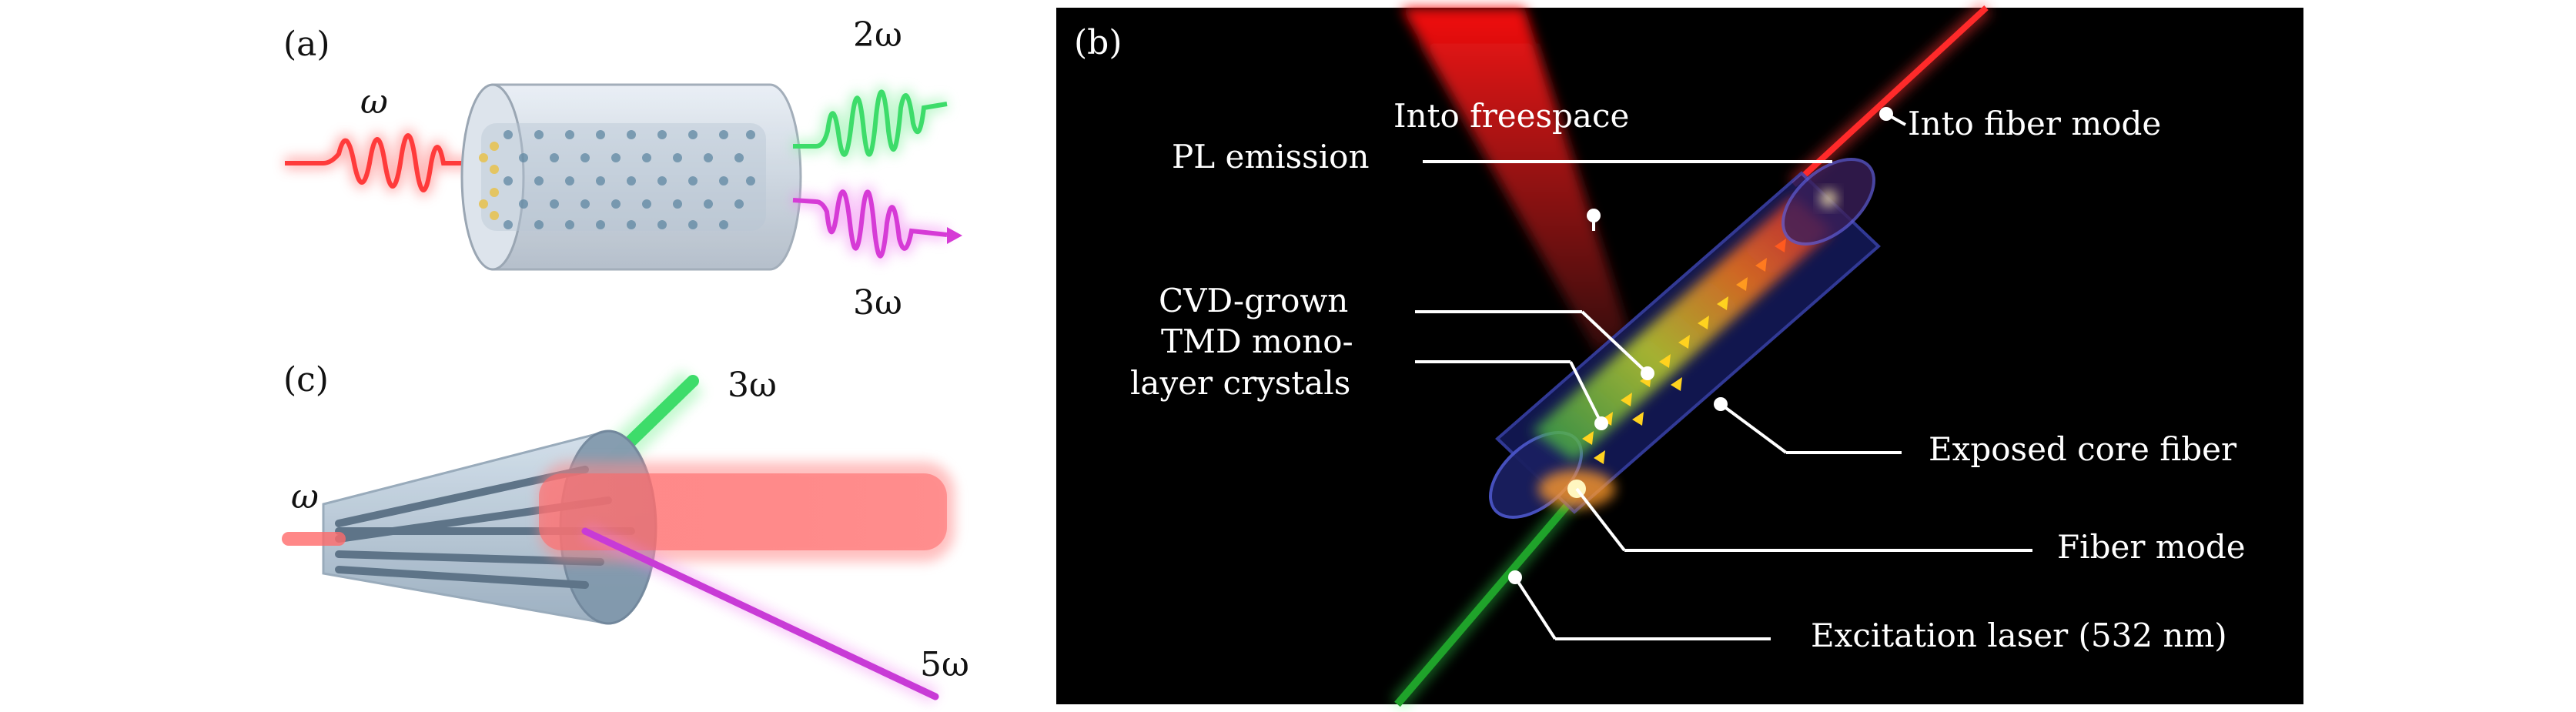 The image size is (2576, 712). I want to click on panel-b-label: (b), so click(1098, 43).